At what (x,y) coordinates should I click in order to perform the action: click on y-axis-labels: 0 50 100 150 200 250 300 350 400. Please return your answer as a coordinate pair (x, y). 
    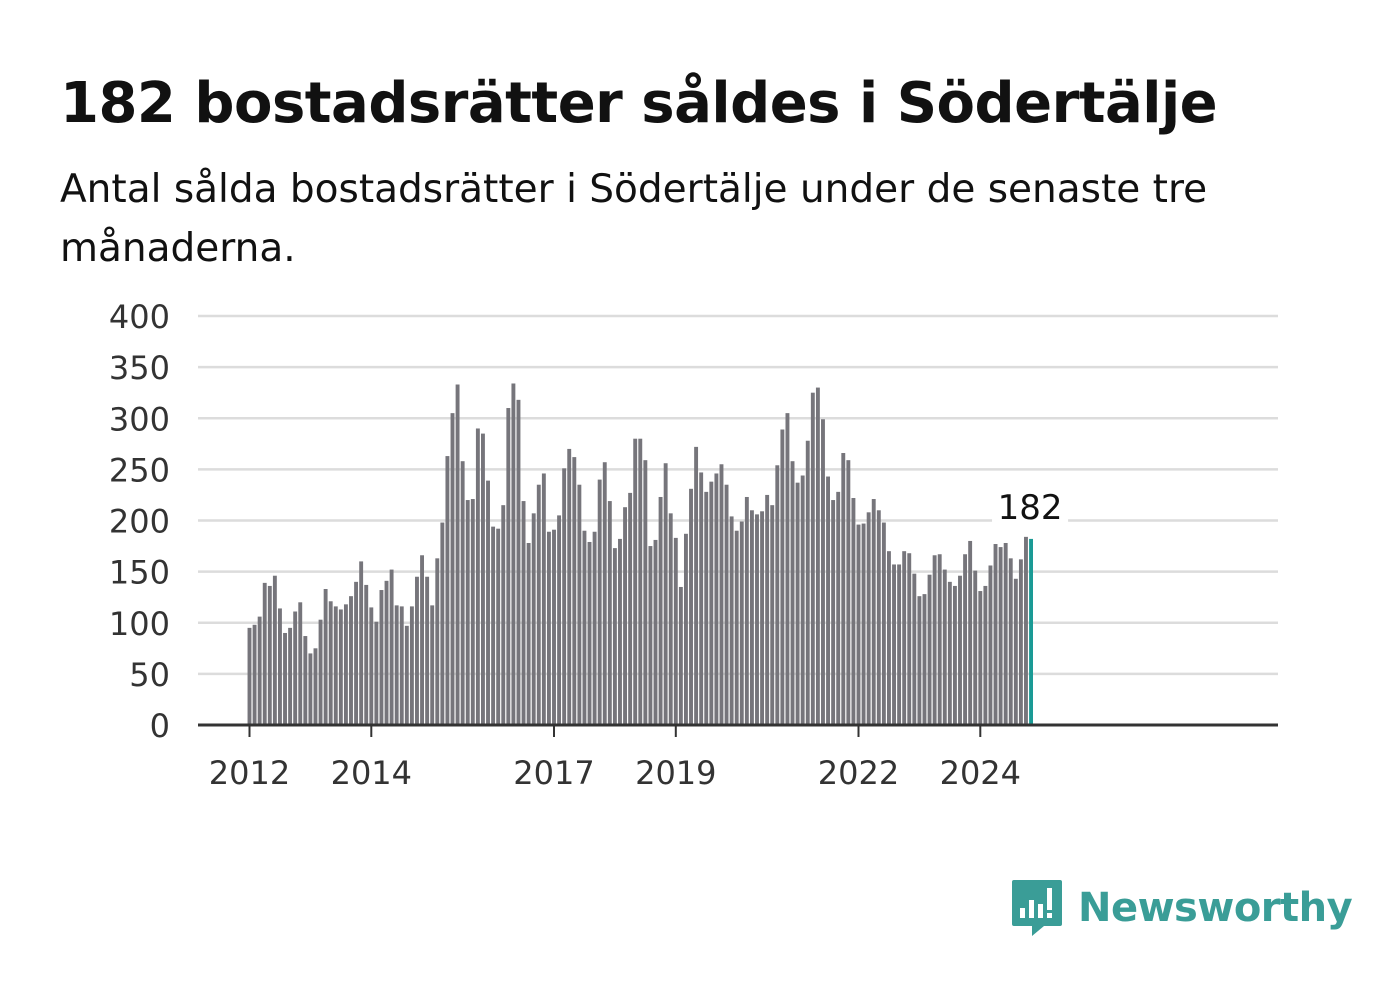
    Looking at the image, I should click on (139, 521).